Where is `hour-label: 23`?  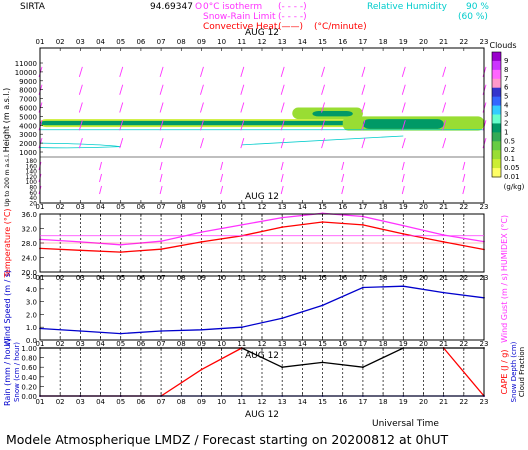 hour-label: 23 is located at coordinates (484, 207).